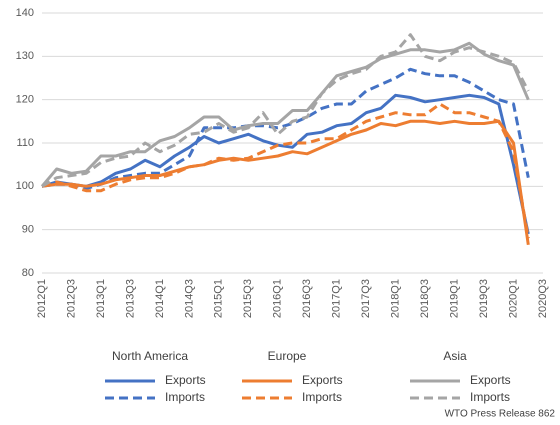  What do you see at coordinates (25, 100) in the screenshot?
I see `y-tick-label: 120` at bounding box center [25, 100].